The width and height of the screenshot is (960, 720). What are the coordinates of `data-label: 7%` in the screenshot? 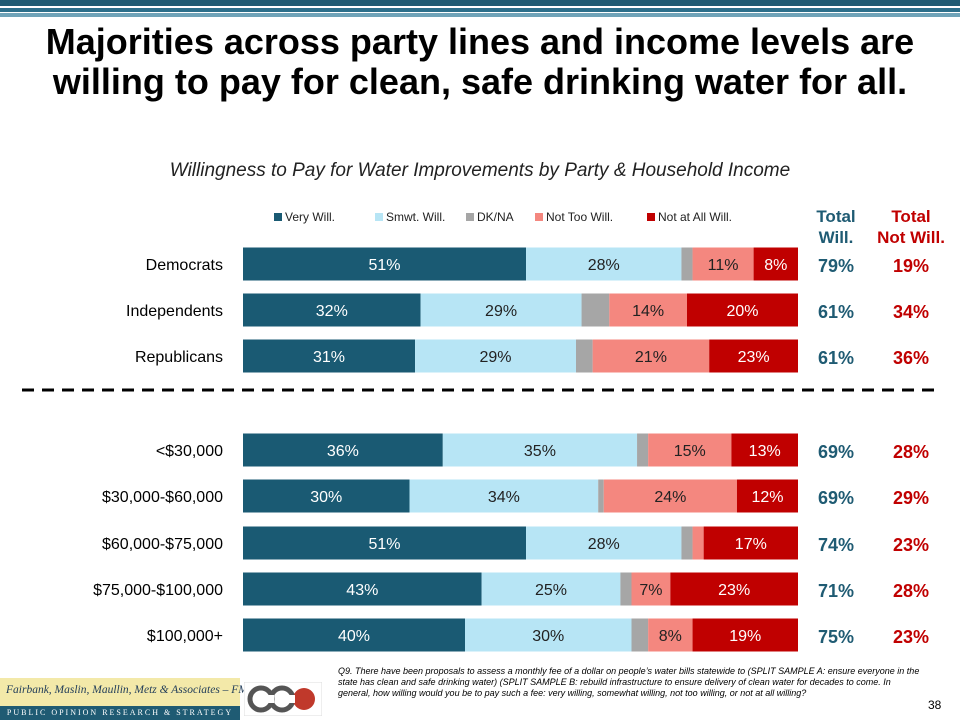 It's located at (650, 590).